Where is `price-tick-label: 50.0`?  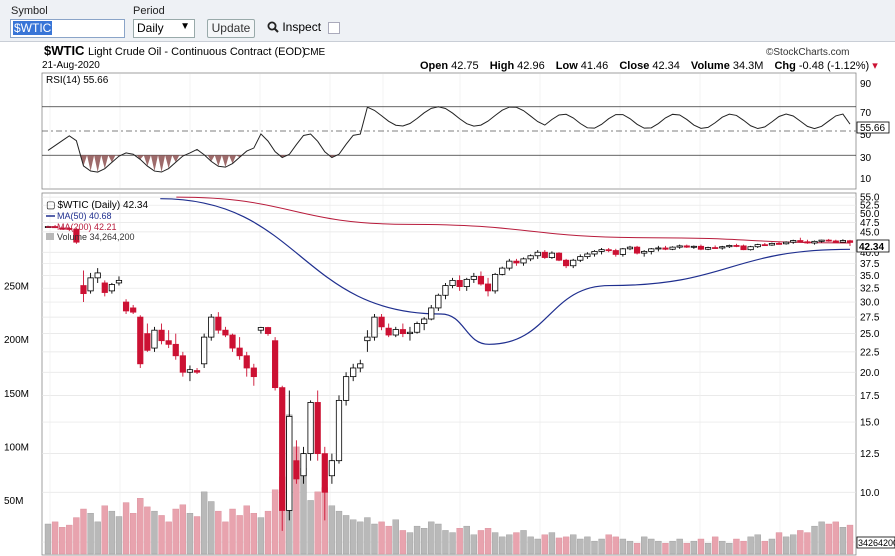
price-tick-label: 50.0 is located at coordinates (870, 214).